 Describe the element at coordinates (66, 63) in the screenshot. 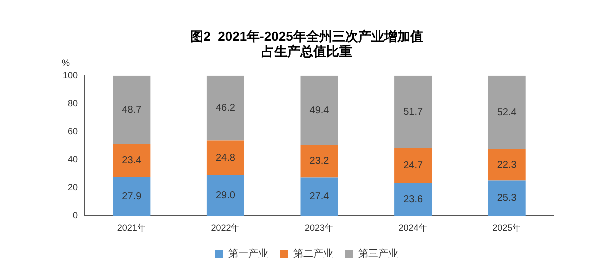

I see `y-axis-title: %` at that location.